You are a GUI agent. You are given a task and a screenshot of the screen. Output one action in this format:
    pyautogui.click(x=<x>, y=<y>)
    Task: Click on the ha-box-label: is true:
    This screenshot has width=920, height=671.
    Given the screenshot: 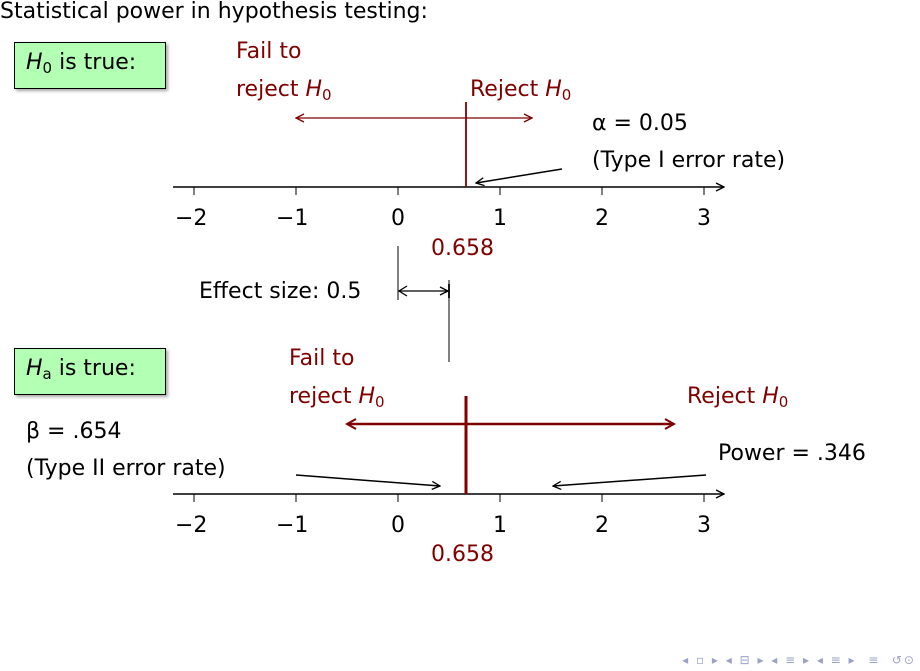 What is the action you would take?
    pyautogui.click(x=93, y=368)
    